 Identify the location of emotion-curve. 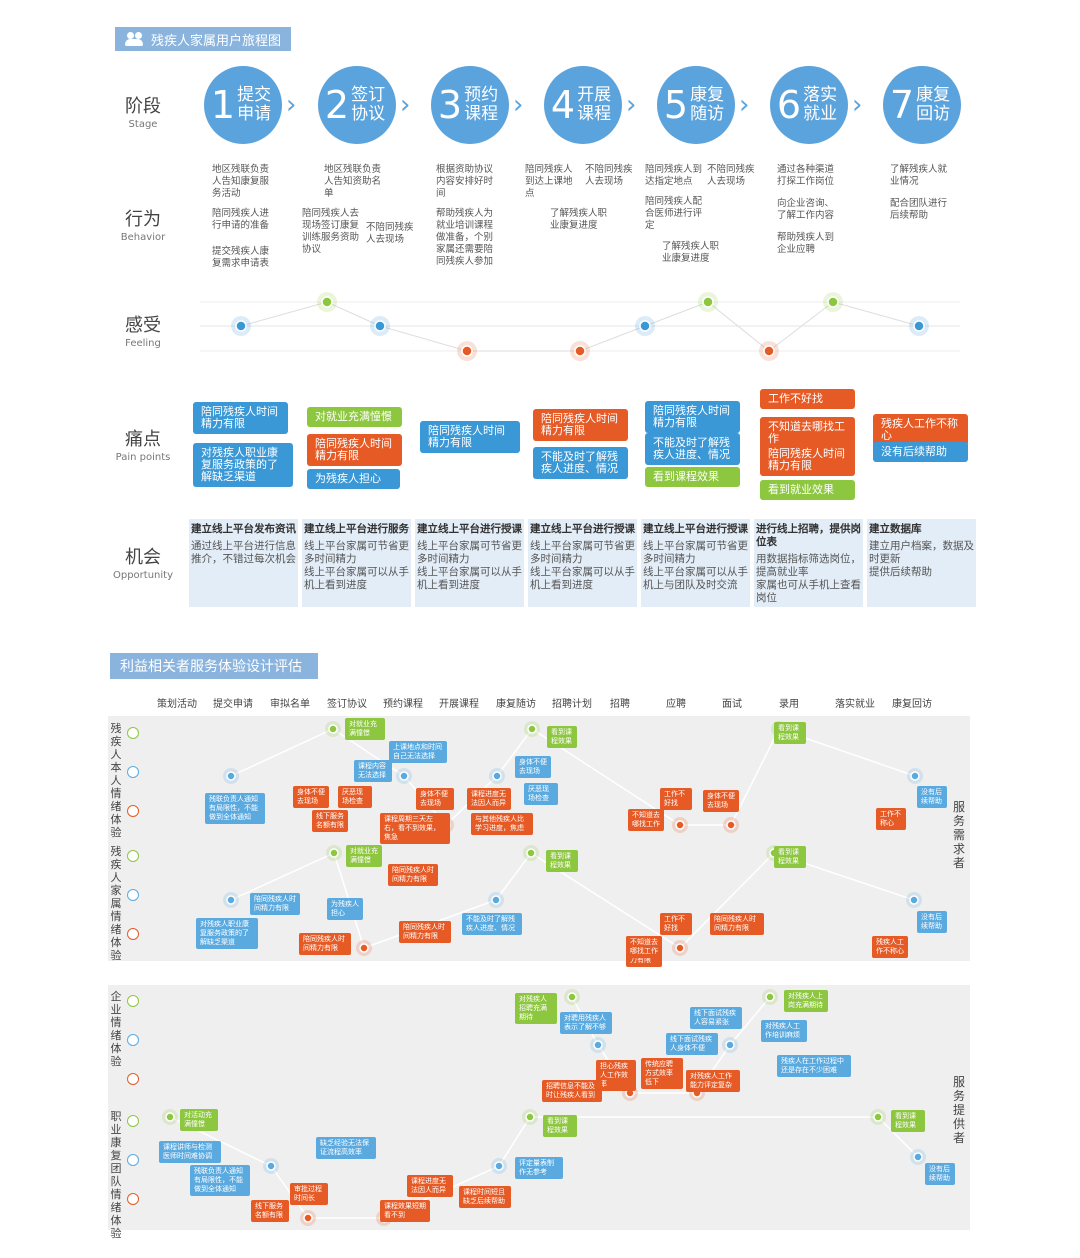
(572, 900).